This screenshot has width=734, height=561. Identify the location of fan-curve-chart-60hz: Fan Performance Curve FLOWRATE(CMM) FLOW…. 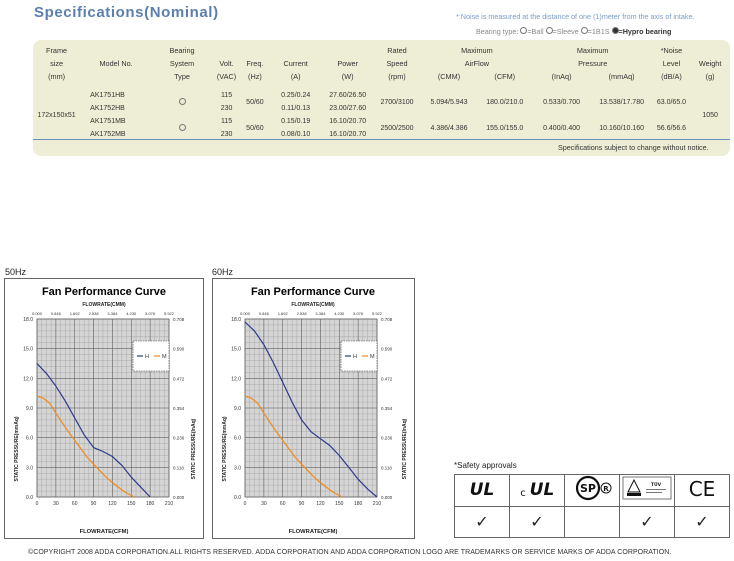
(313, 408).